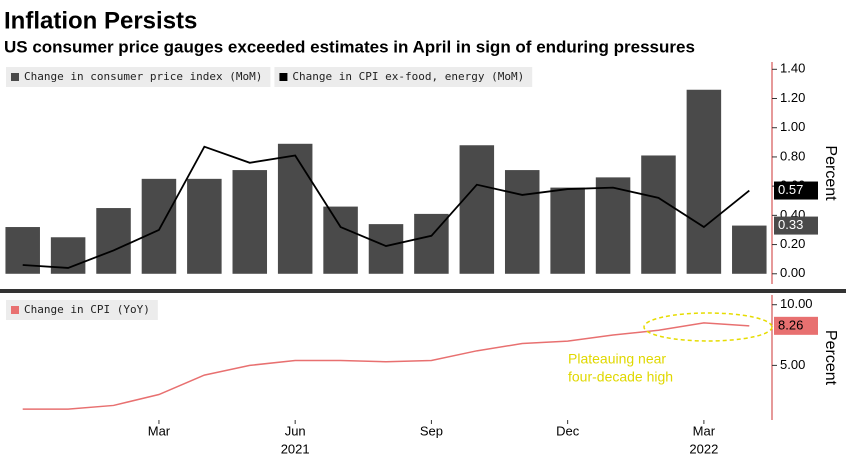 The width and height of the screenshot is (846, 460). I want to click on x-tick-label: Jun, so click(295, 430).